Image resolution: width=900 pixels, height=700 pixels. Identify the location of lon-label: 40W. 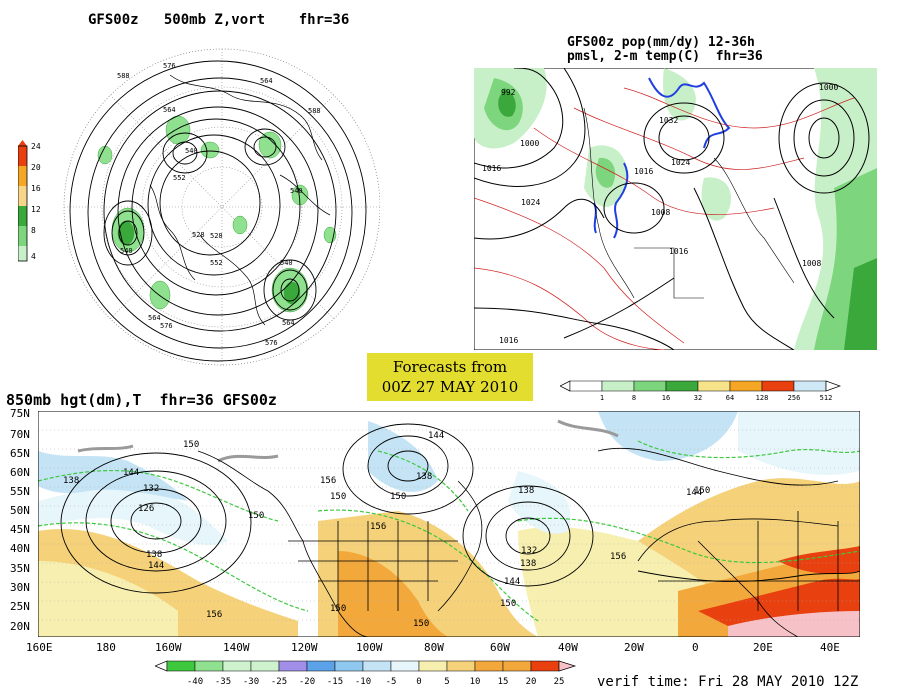
(568, 647).